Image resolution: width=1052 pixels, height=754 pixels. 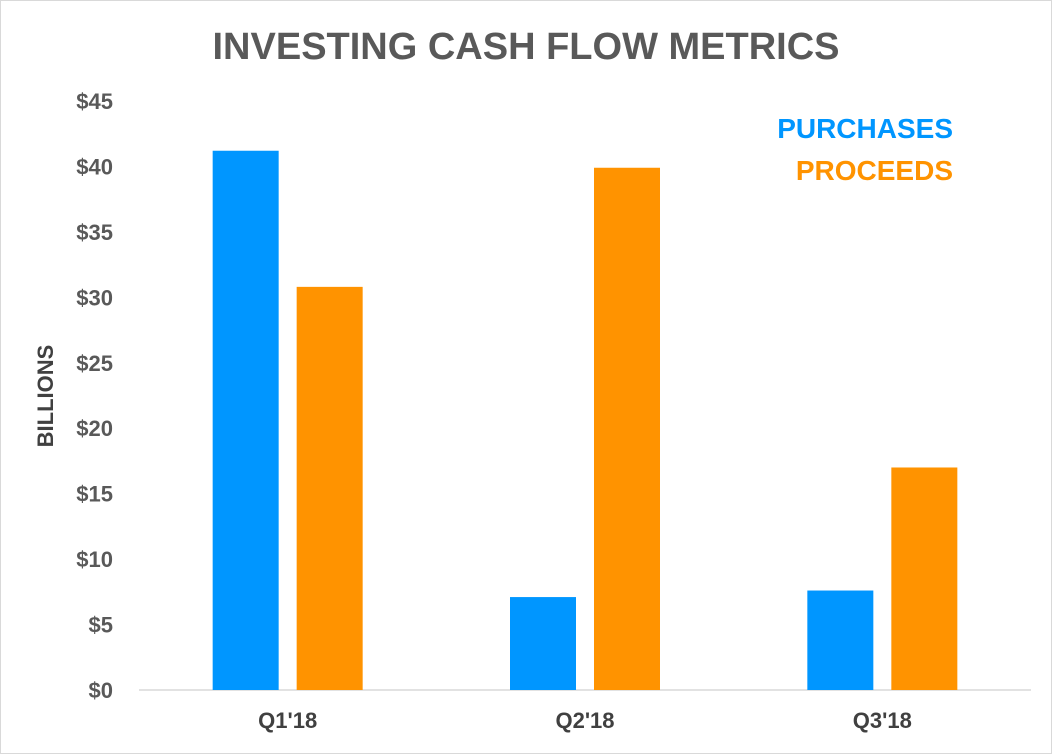 What do you see at coordinates (94, 101) in the screenshot?
I see `y-tick-label: $45` at bounding box center [94, 101].